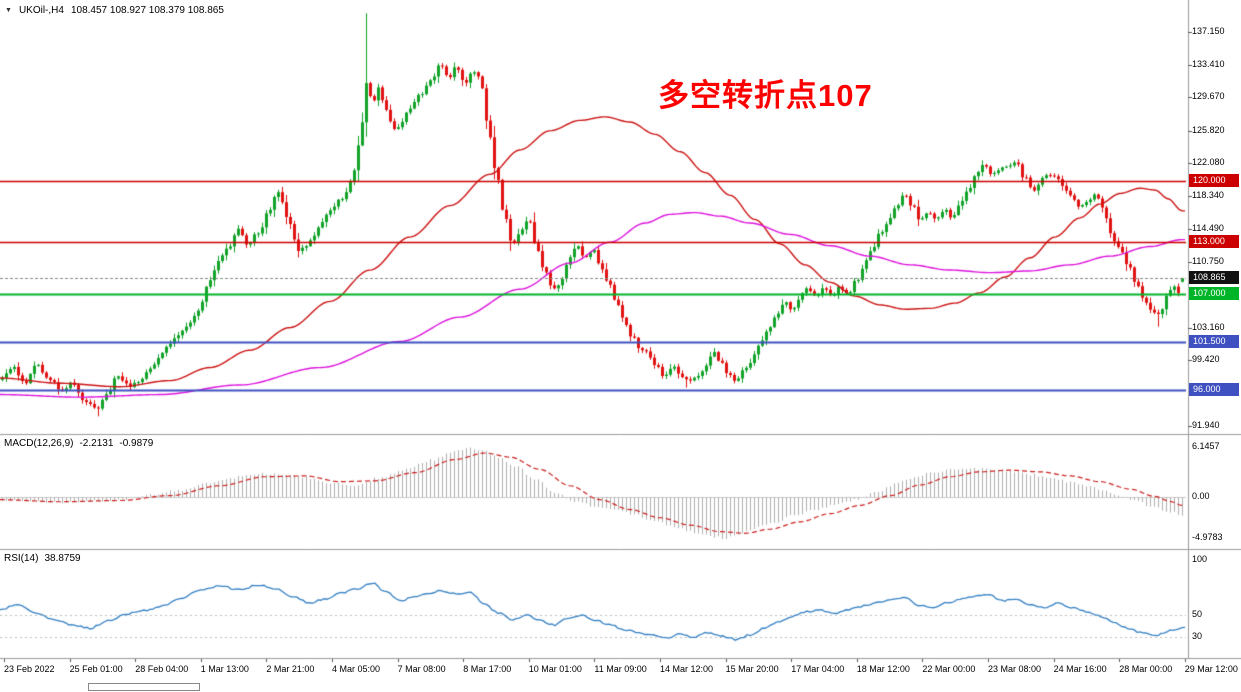 The width and height of the screenshot is (1241, 692). I want to click on macd-value-main: -2.2131, so click(96, 443).